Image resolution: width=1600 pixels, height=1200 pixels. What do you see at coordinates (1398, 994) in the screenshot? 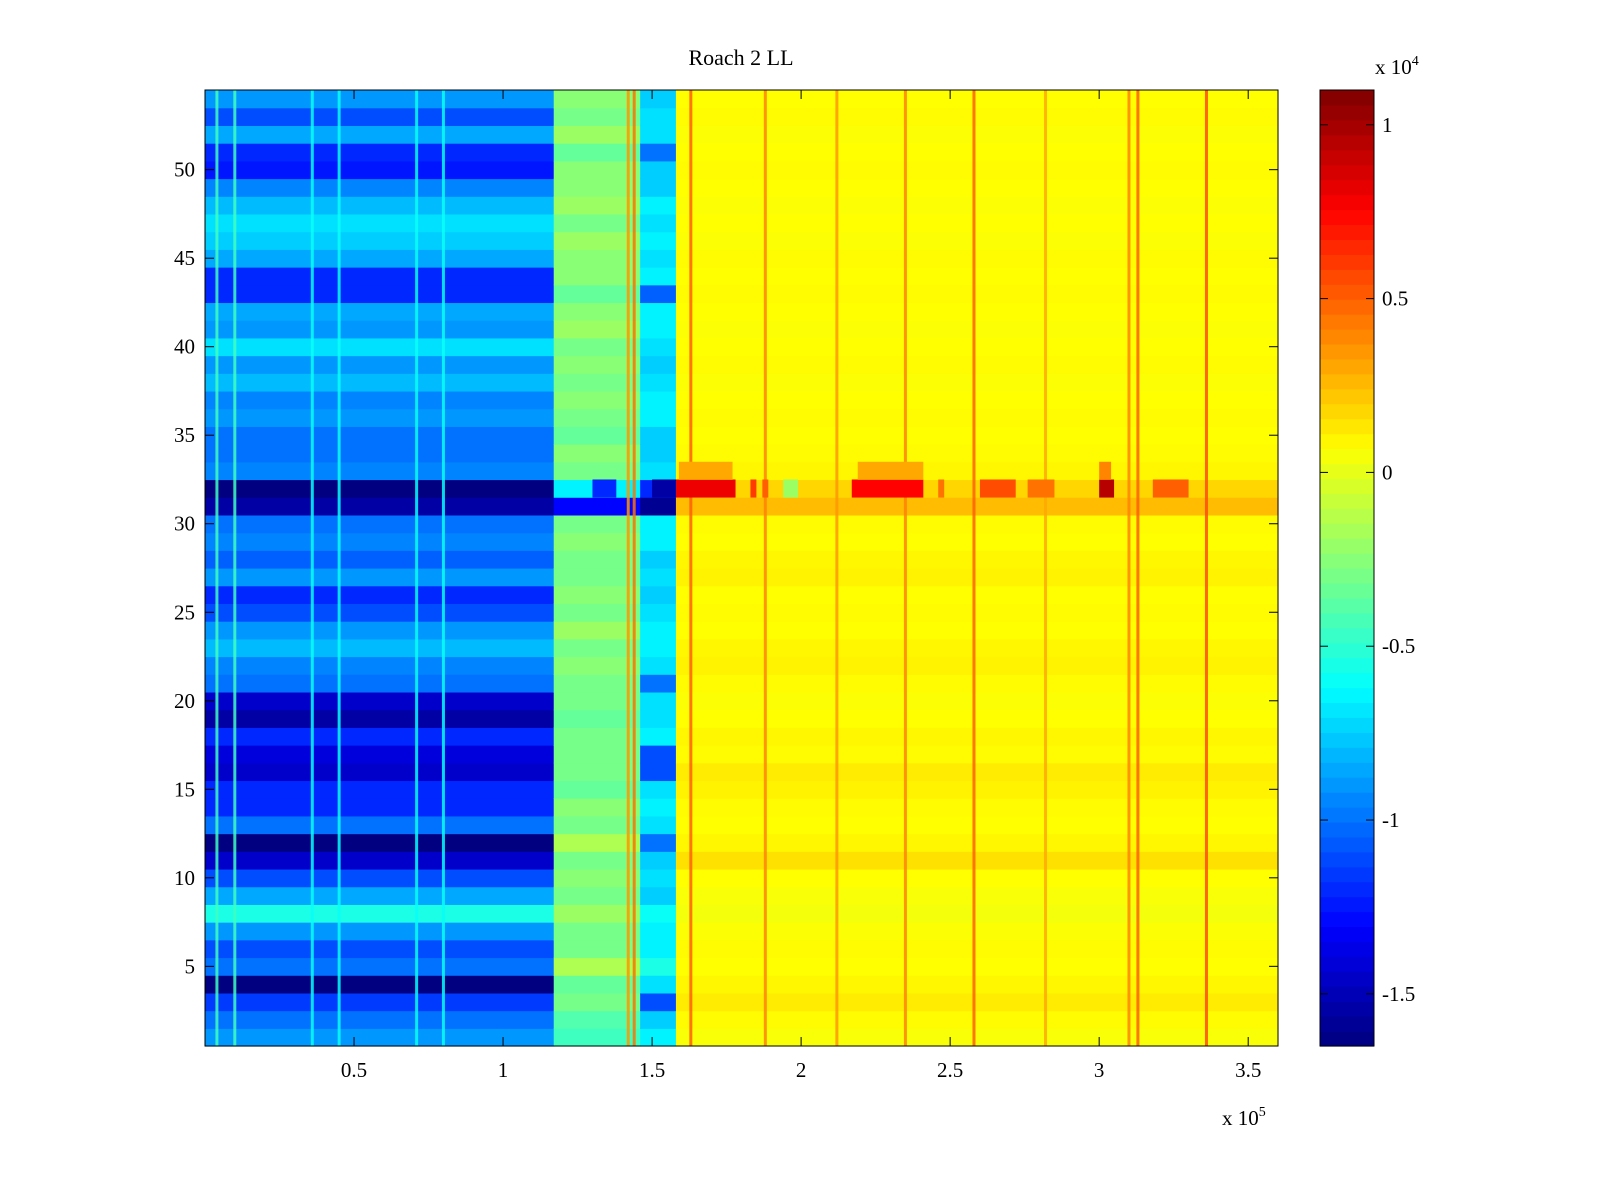
I see `colorbar-tick-label: -1.5` at bounding box center [1398, 994].